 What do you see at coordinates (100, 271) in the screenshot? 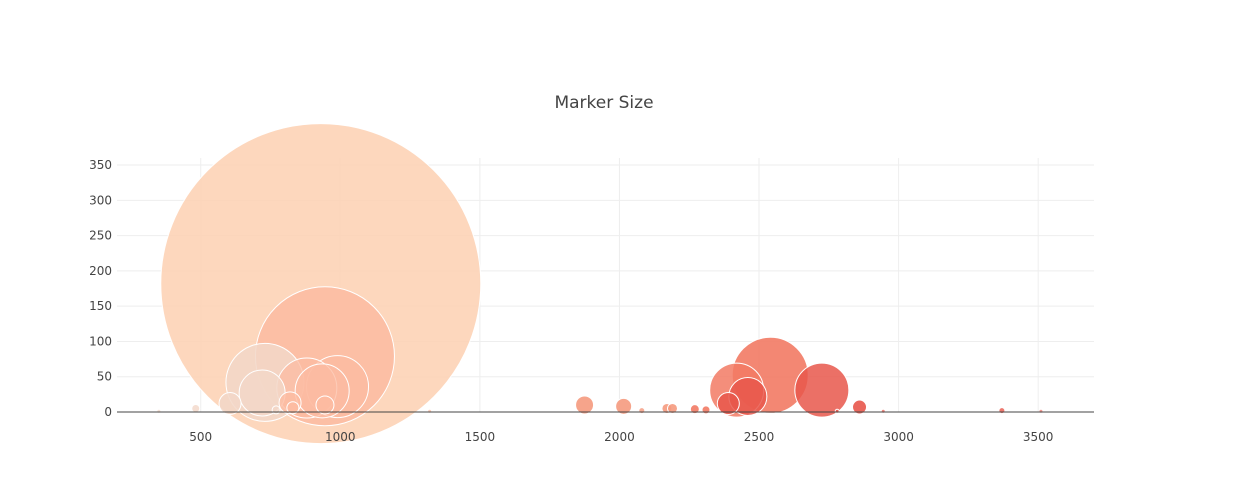
I see `y-tick-label: 200` at bounding box center [100, 271].